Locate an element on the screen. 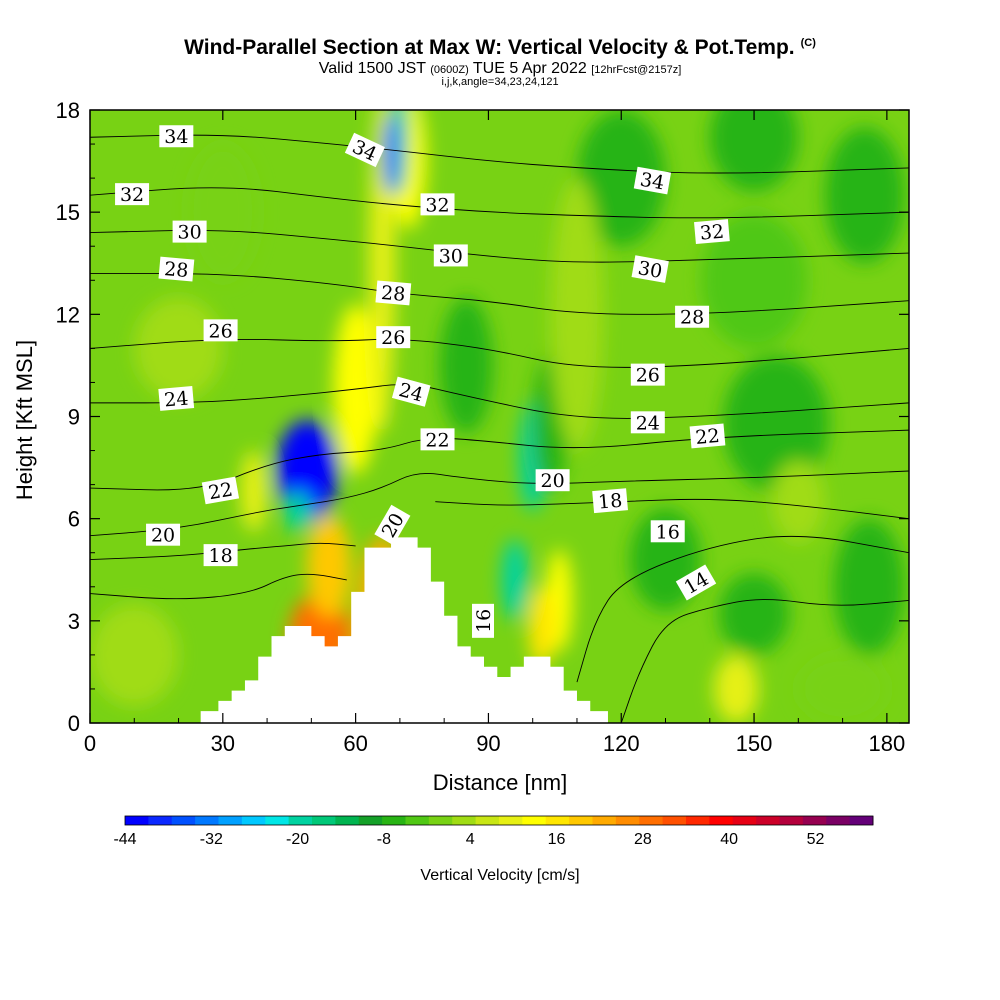 Image resolution: width=1000 pixels, height=1000 pixels. colorbar-tick-label: -20 is located at coordinates (297, 839).